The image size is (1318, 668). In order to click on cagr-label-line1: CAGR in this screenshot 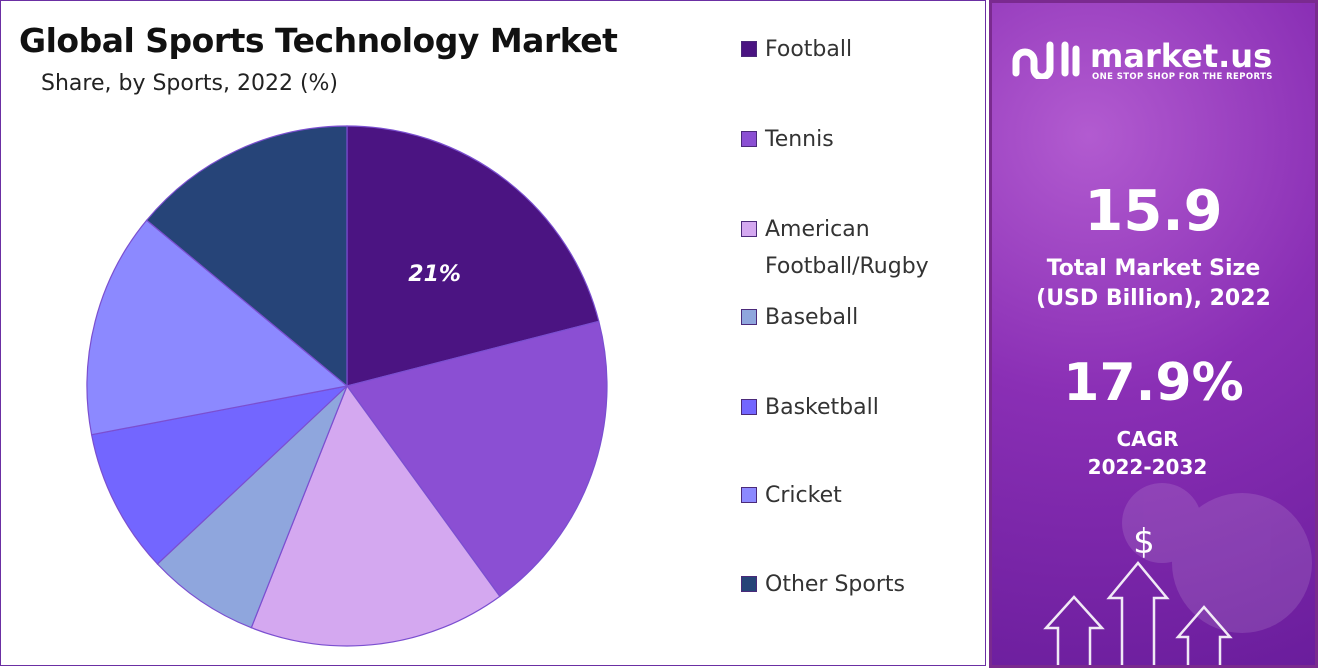, I will do `click(1147, 439)`.